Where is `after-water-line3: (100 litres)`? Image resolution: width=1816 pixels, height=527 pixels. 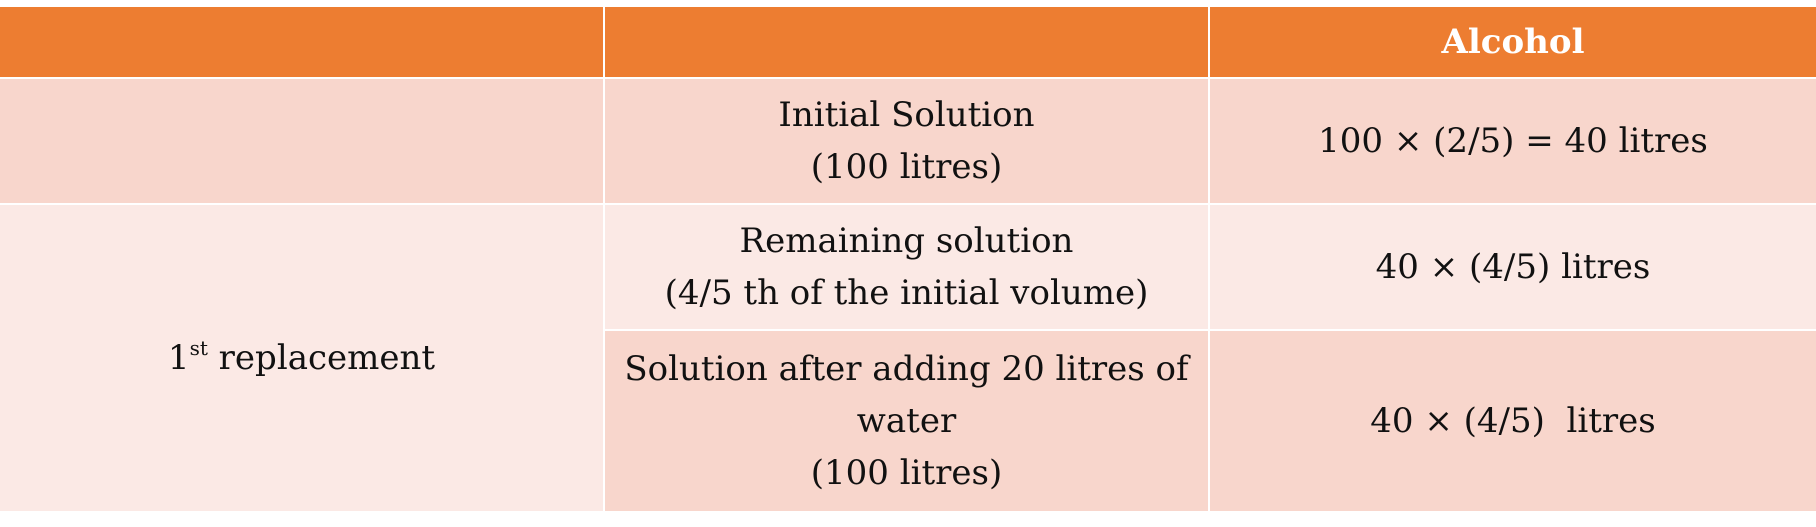
after-water-line3: (100 litres) is located at coordinates (906, 473).